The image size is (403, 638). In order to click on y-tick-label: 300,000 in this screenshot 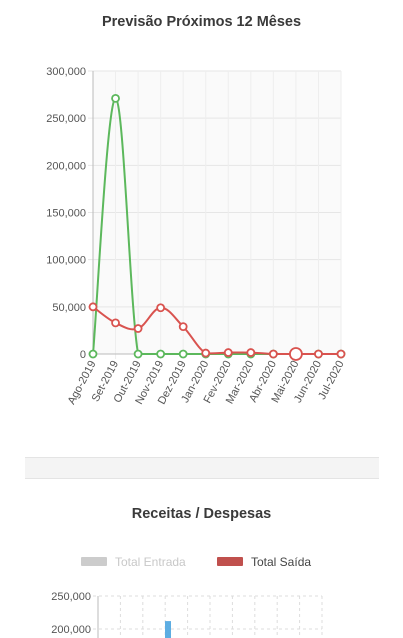, I will do `click(66, 72)`.